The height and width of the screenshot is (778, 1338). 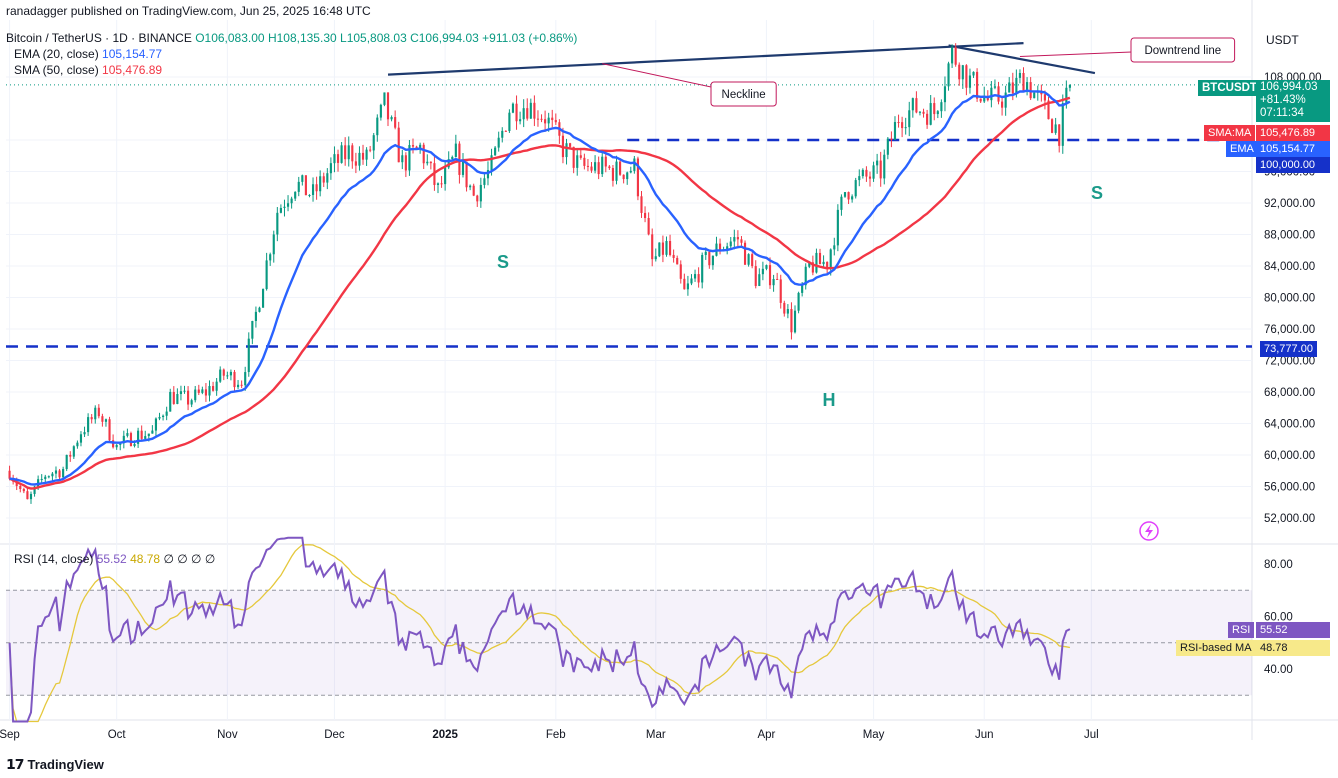 I want to click on price-badge: 106,994.03 +81.43% 07:11:34, so click(x=1293, y=101).